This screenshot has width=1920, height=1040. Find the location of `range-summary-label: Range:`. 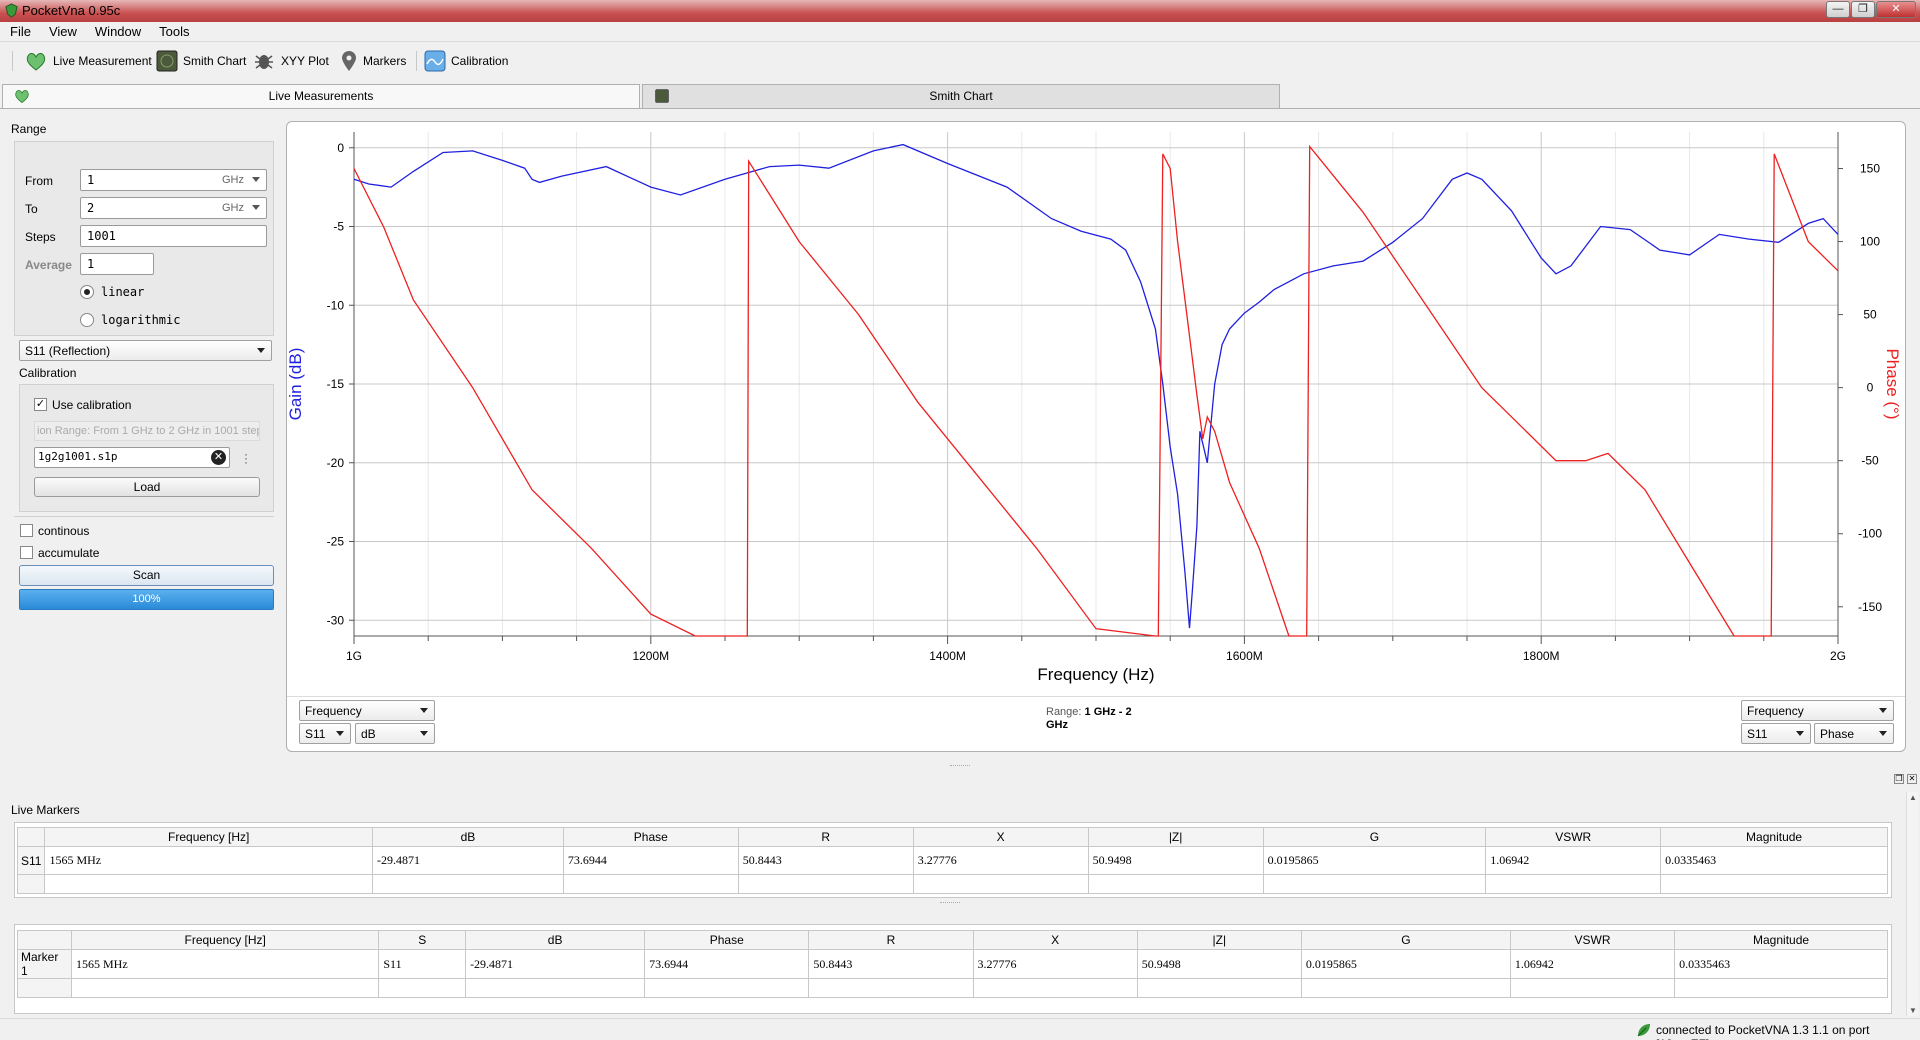

range-summary-label: Range: is located at coordinates (1064, 712).